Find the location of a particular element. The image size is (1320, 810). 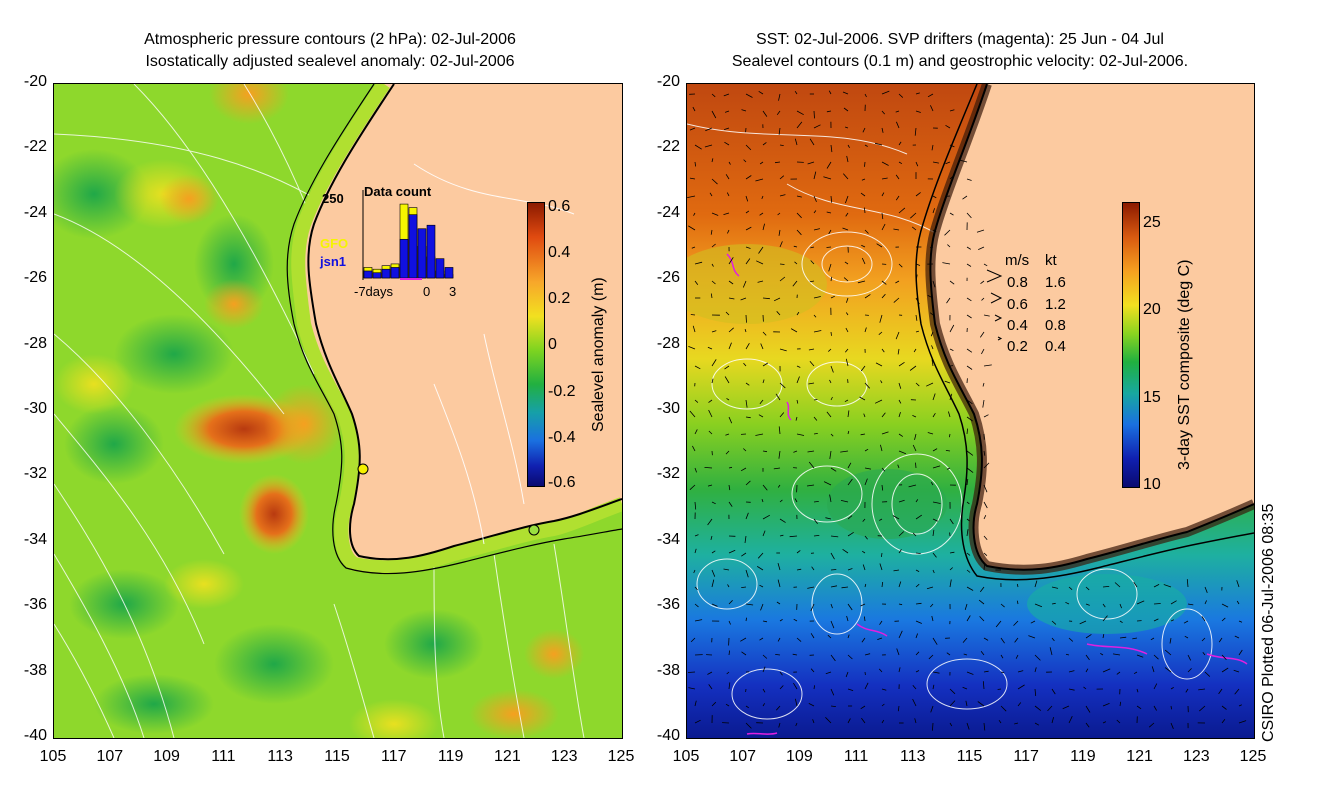

right-y-tick-label: -38 is located at coordinates (668, 670).